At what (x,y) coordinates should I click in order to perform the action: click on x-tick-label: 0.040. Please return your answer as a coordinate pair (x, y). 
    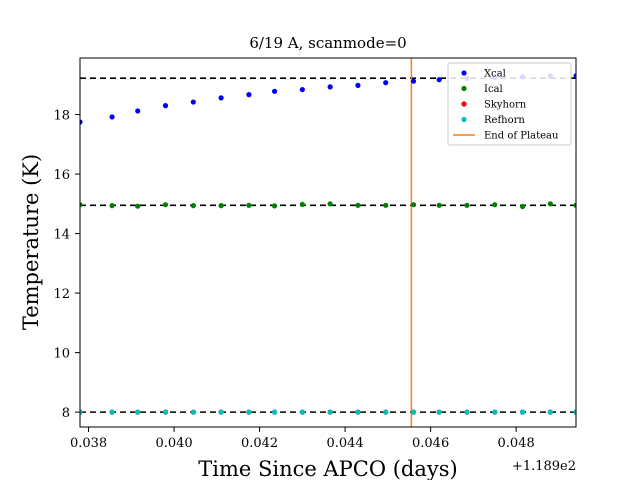
    Looking at the image, I should click on (173, 443).